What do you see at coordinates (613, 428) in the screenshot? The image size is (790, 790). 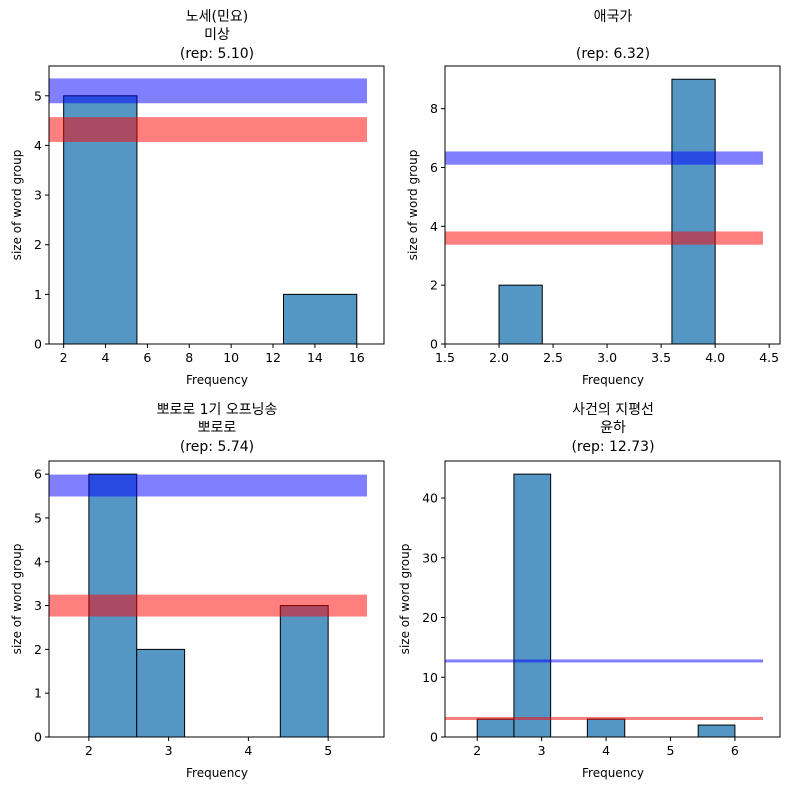 I see `subplot-title-line: 윤하` at bounding box center [613, 428].